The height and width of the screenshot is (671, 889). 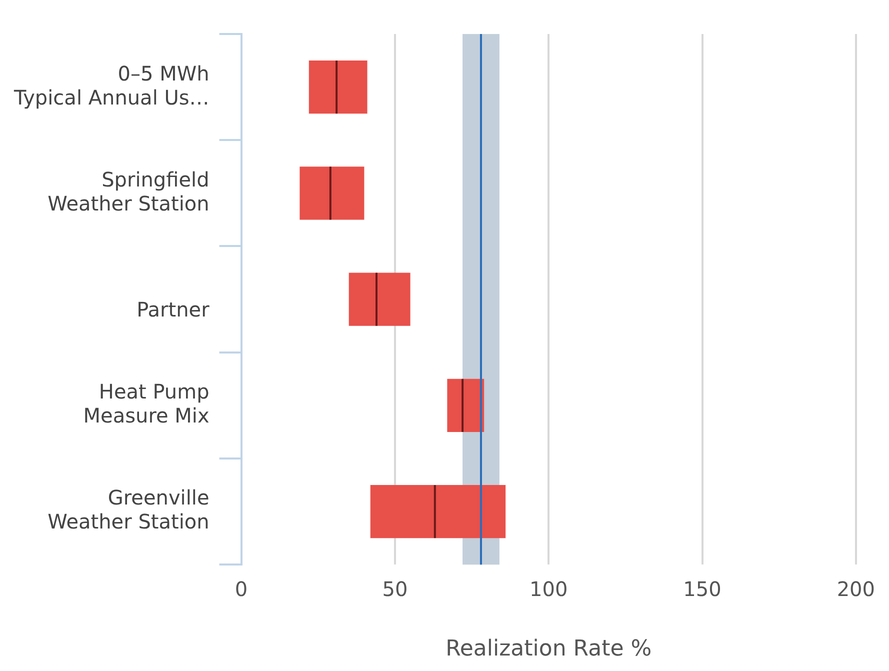 I want to click on y-tick-label: Greenville Weather Station, so click(x=129, y=510).